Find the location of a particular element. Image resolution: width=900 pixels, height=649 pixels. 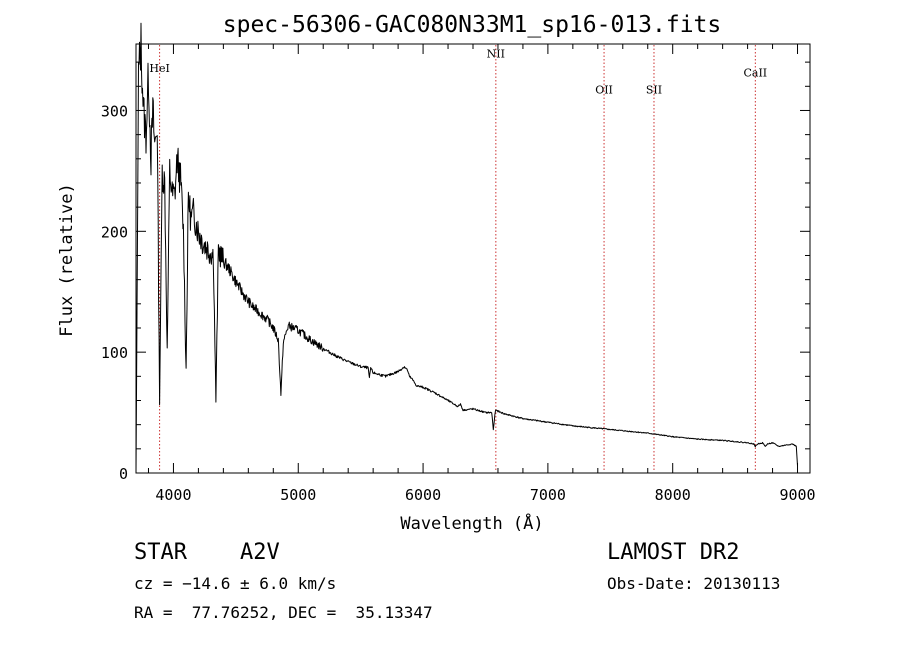

chart-title: spec-56306-GAC080N33M1_sp16-013.fits is located at coordinates (472, 25).